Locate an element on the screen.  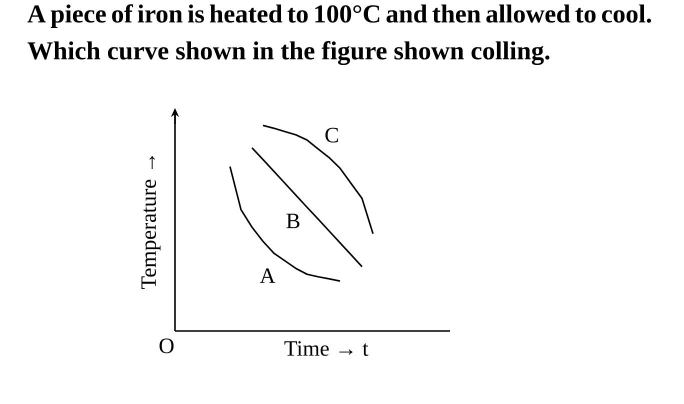
x-axis-title: Time → t is located at coordinates (326, 348).